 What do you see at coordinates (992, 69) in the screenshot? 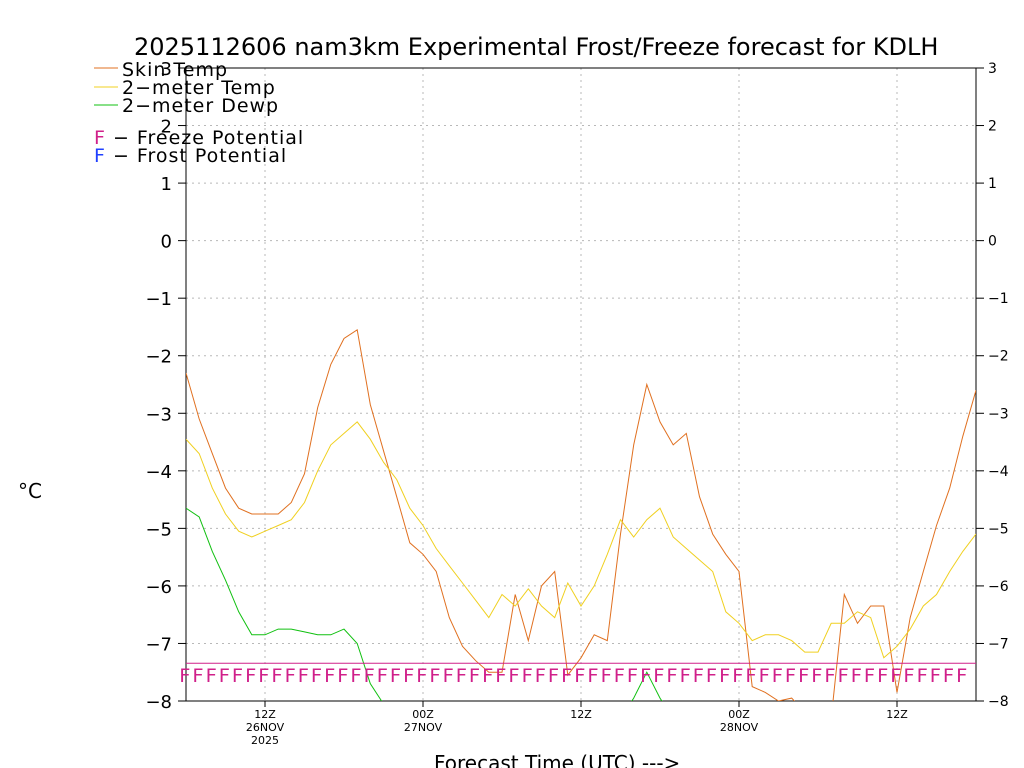
I see `y-tick-label-right: 3` at bounding box center [992, 69].